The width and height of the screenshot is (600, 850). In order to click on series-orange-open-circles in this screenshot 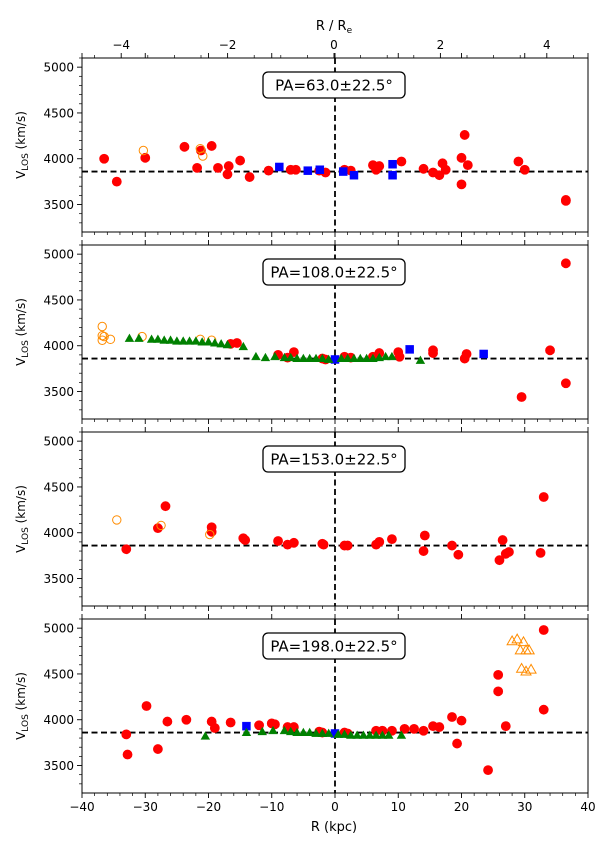, I will do `click(173, 152)`.